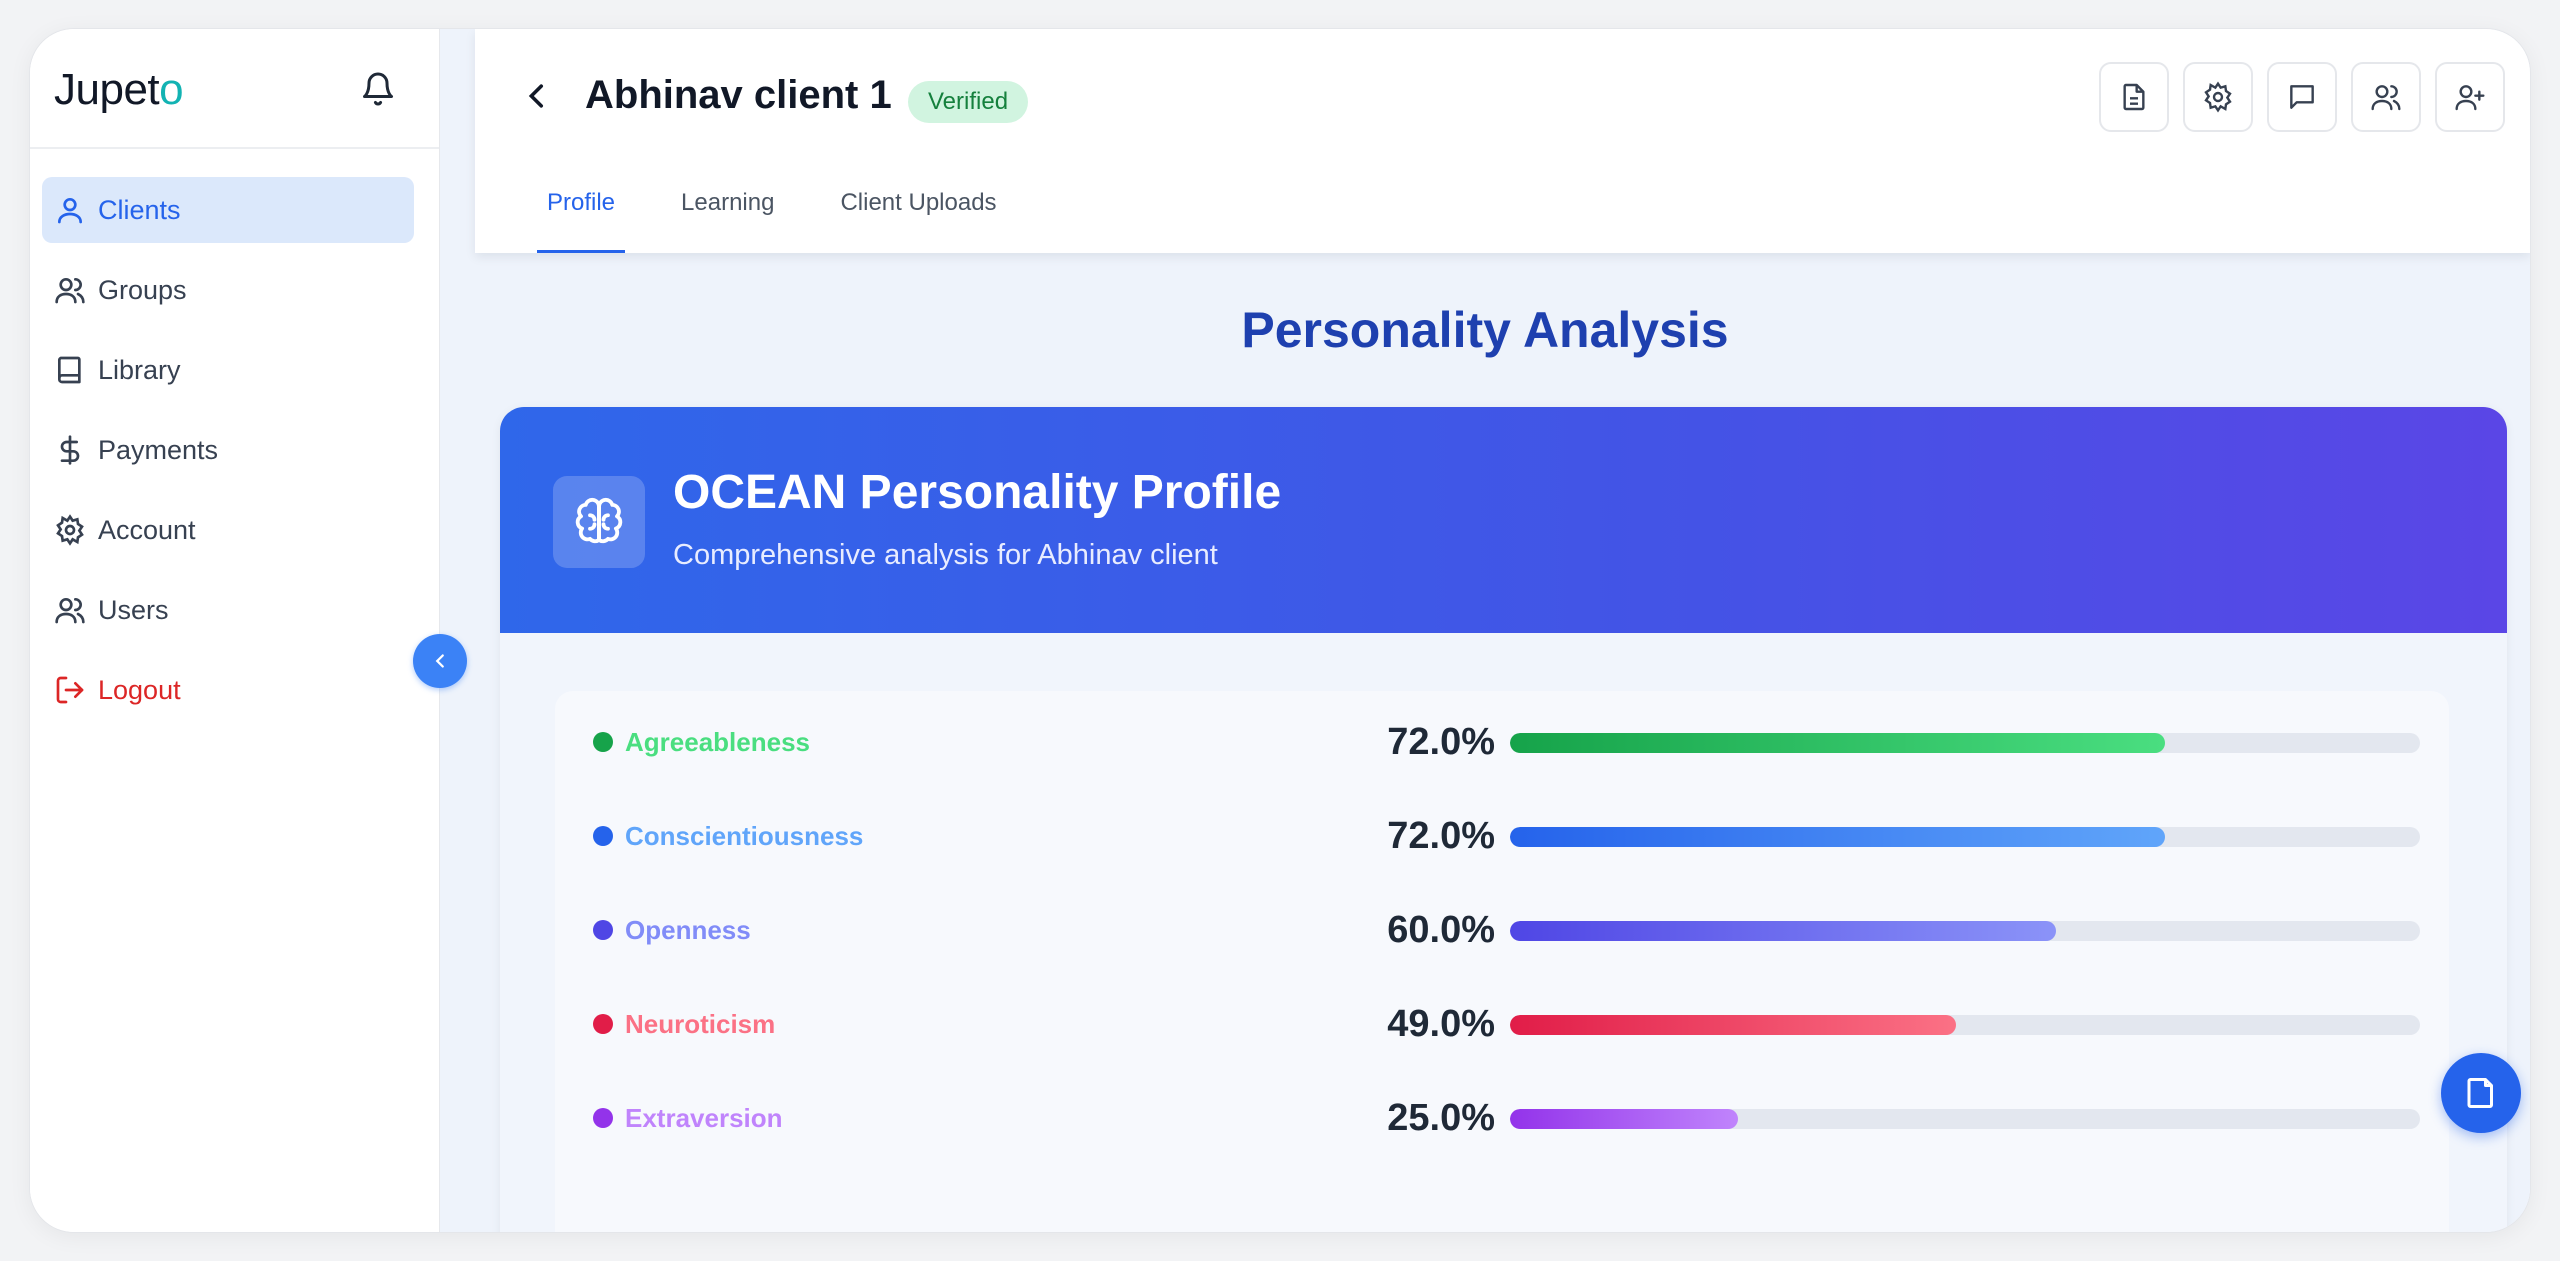 This screenshot has height=1261, width=2560. I want to click on trait-row: Conscientiousness 72.0%, so click(1502, 835).